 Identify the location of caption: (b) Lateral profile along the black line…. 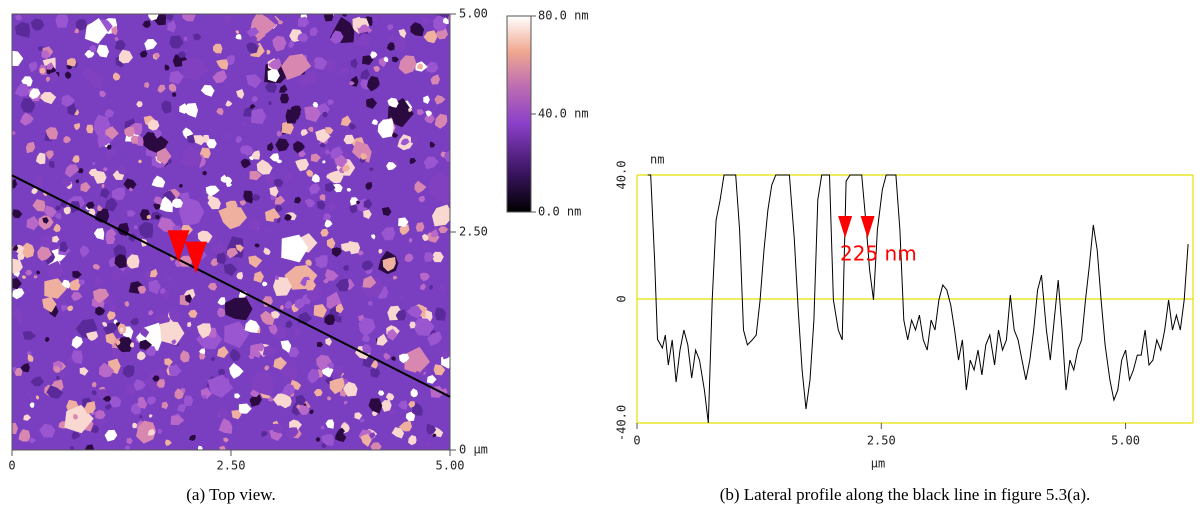
(905, 494).